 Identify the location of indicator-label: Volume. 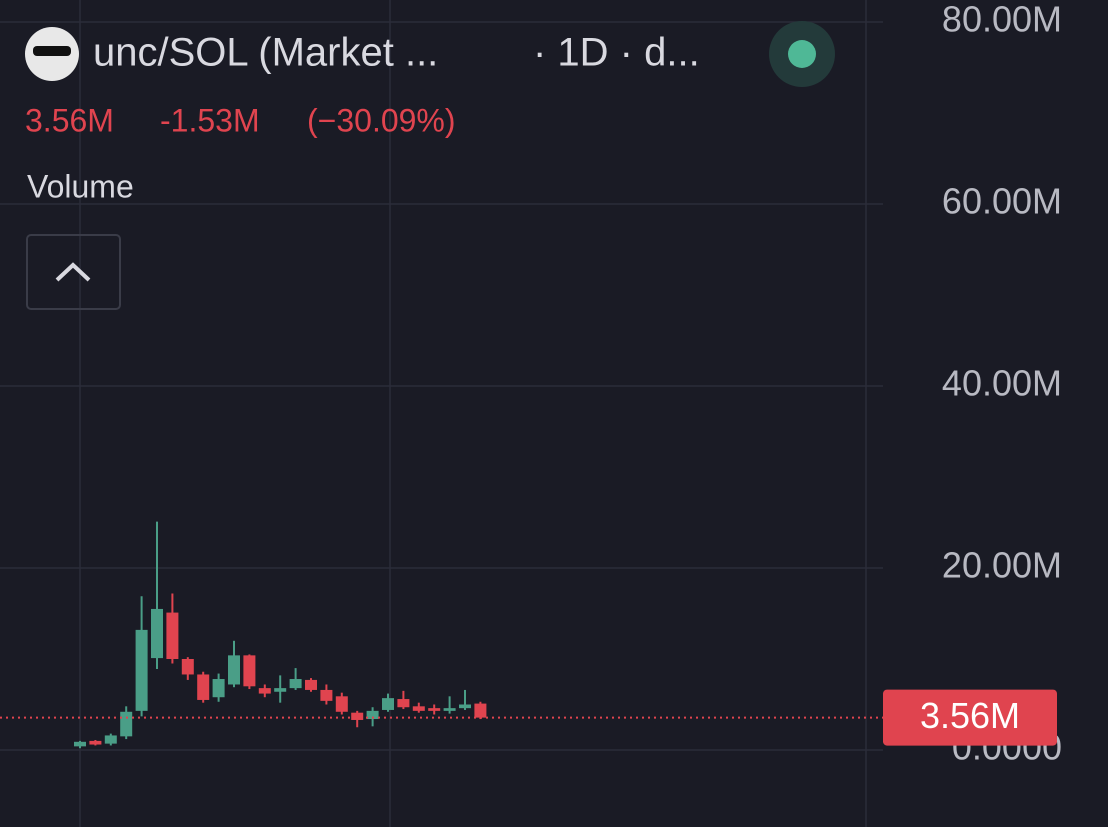
(80, 186).